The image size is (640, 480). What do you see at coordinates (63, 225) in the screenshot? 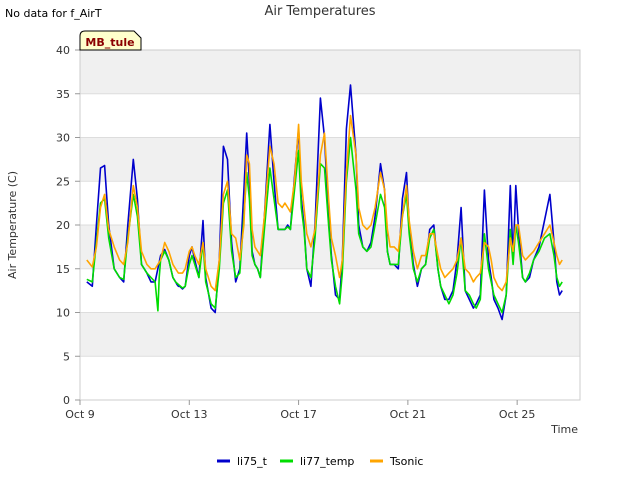
I see `y-tick-label: 20` at bounding box center [63, 225].